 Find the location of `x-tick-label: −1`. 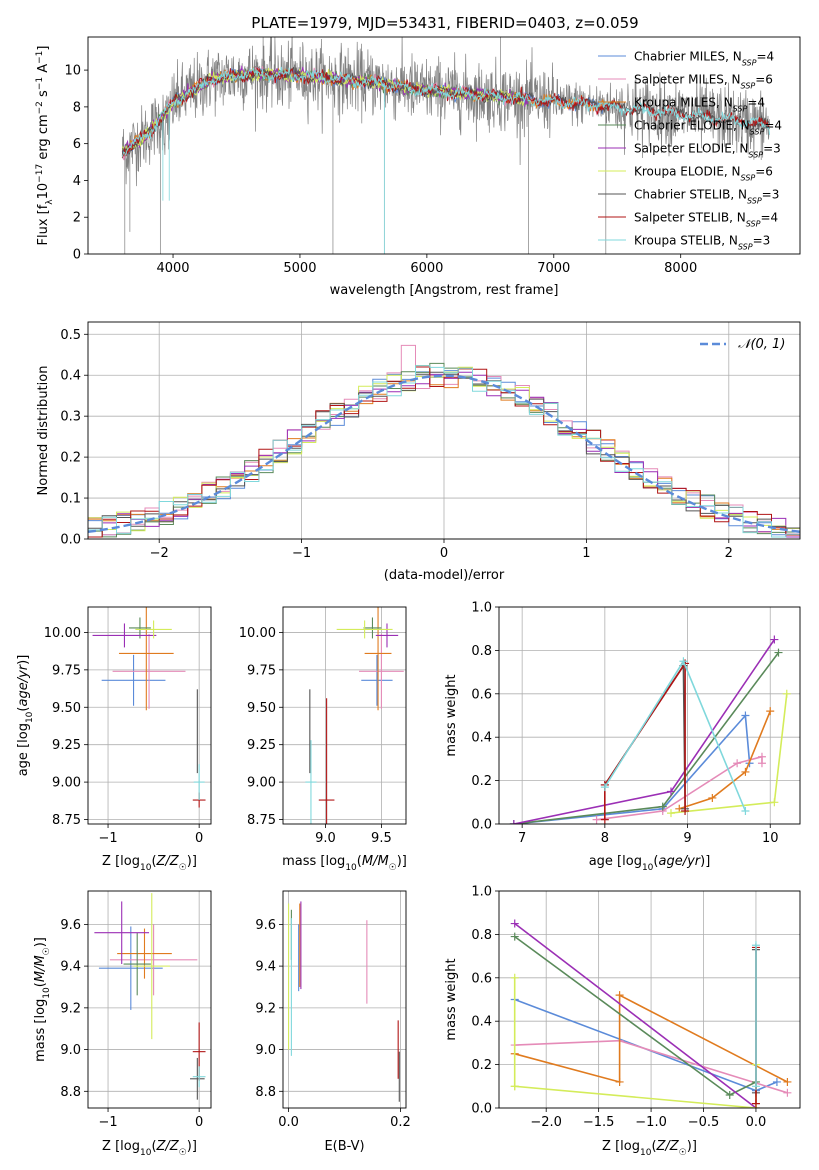

x-tick-label: −1 is located at coordinates (107, 838).